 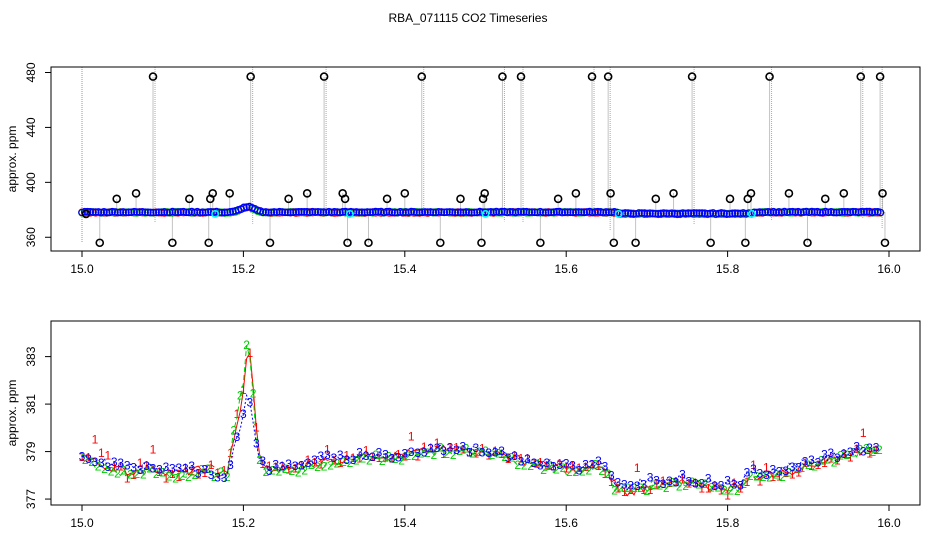 What do you see at coordinates (468, 18) in the screenshot?
I see `chart-title: RBA_071115 CO2 Timeseries` at bounding box center [468, 18].